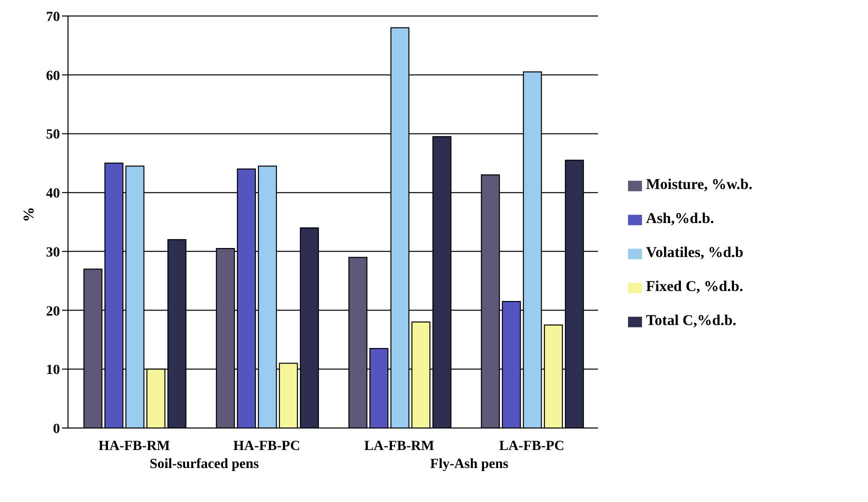 The height and width of the screenshot is (502, 868). I want to click on y-tick-label: 20, so click(53, 312).